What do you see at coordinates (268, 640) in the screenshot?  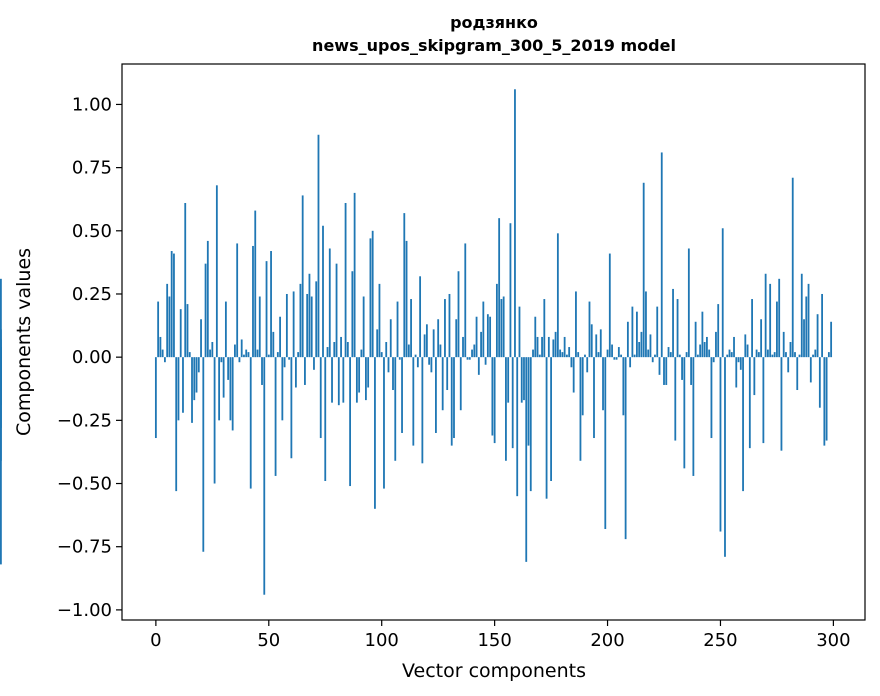 I see `x-tick-label: 50` at bounding box center [268, 640].